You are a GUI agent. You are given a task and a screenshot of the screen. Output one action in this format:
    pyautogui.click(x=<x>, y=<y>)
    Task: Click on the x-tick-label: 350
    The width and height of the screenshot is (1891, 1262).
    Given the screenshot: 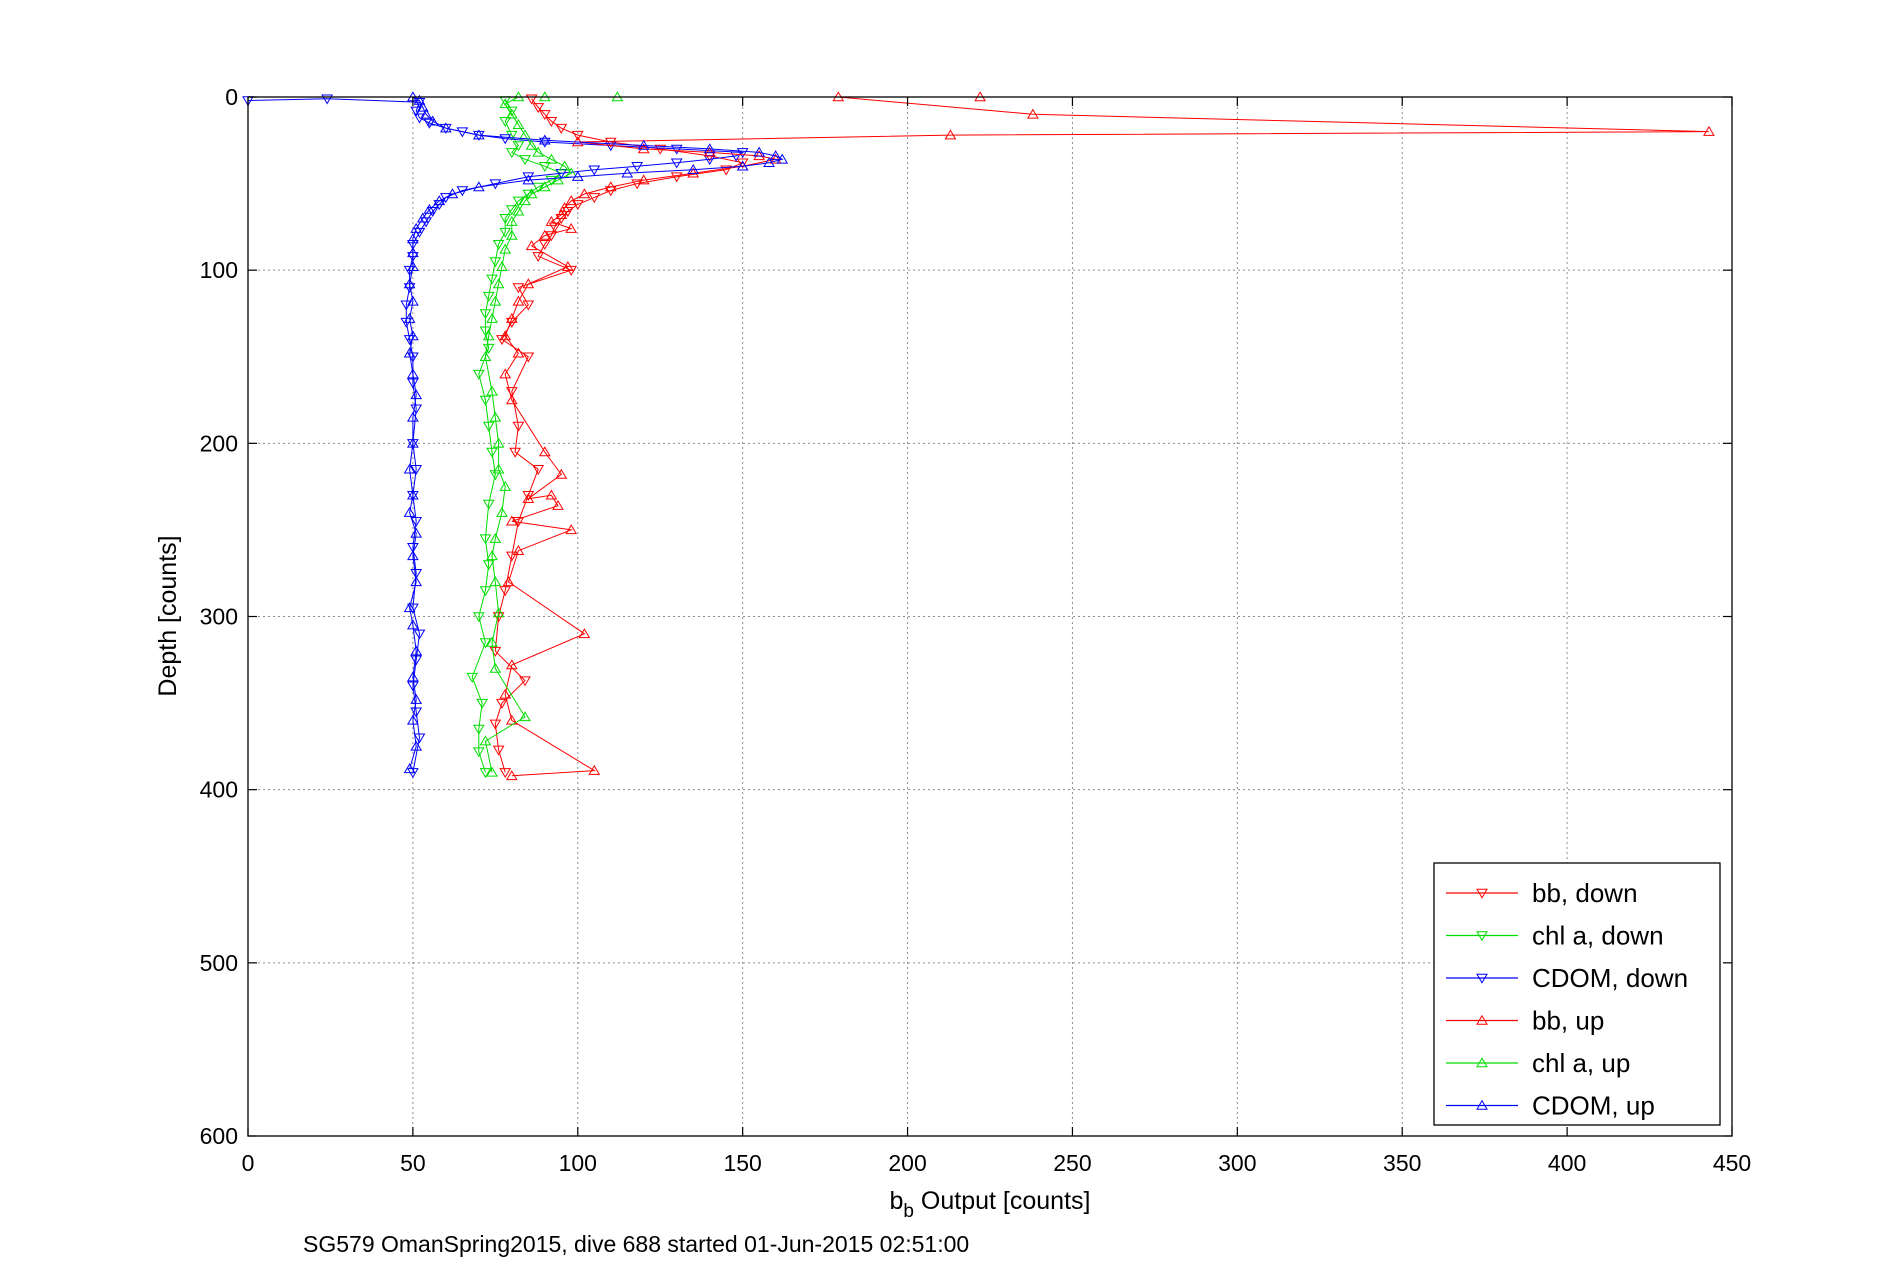 What is the action you would take?
    pyautogui.click(x=1402, y=1163)
    